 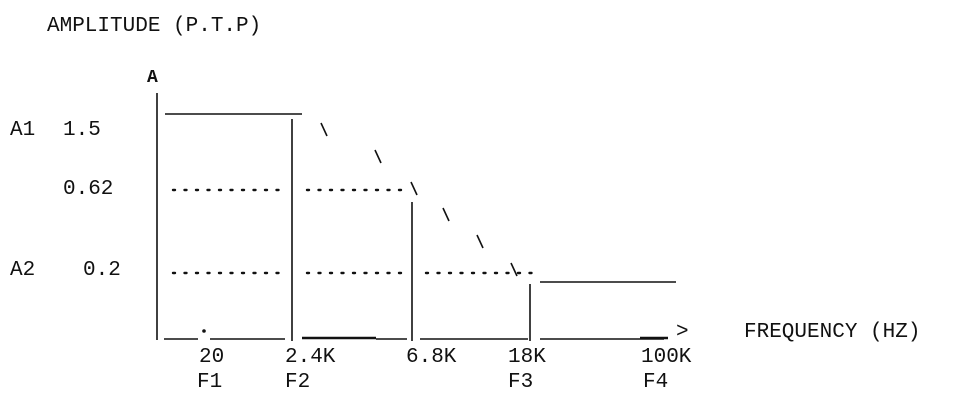 I want to click on y-axis-letter: A, so click(x=152, y=78).